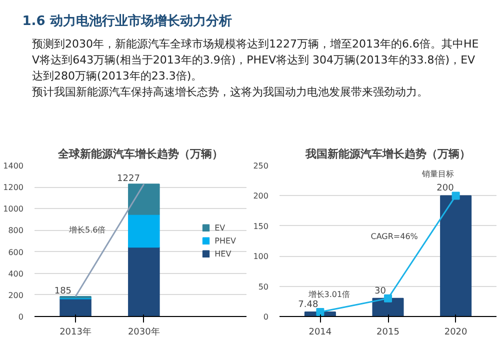  Describe the element at coordinates (13, 166) in the screenshot. I see `y-tick-label: 1400` at that location.